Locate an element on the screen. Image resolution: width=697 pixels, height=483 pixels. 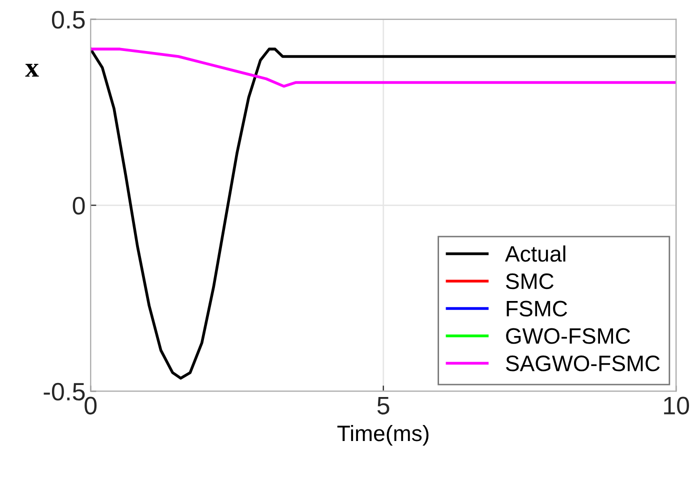
x-tick-label: 10 is located at coordinates (677, 405).